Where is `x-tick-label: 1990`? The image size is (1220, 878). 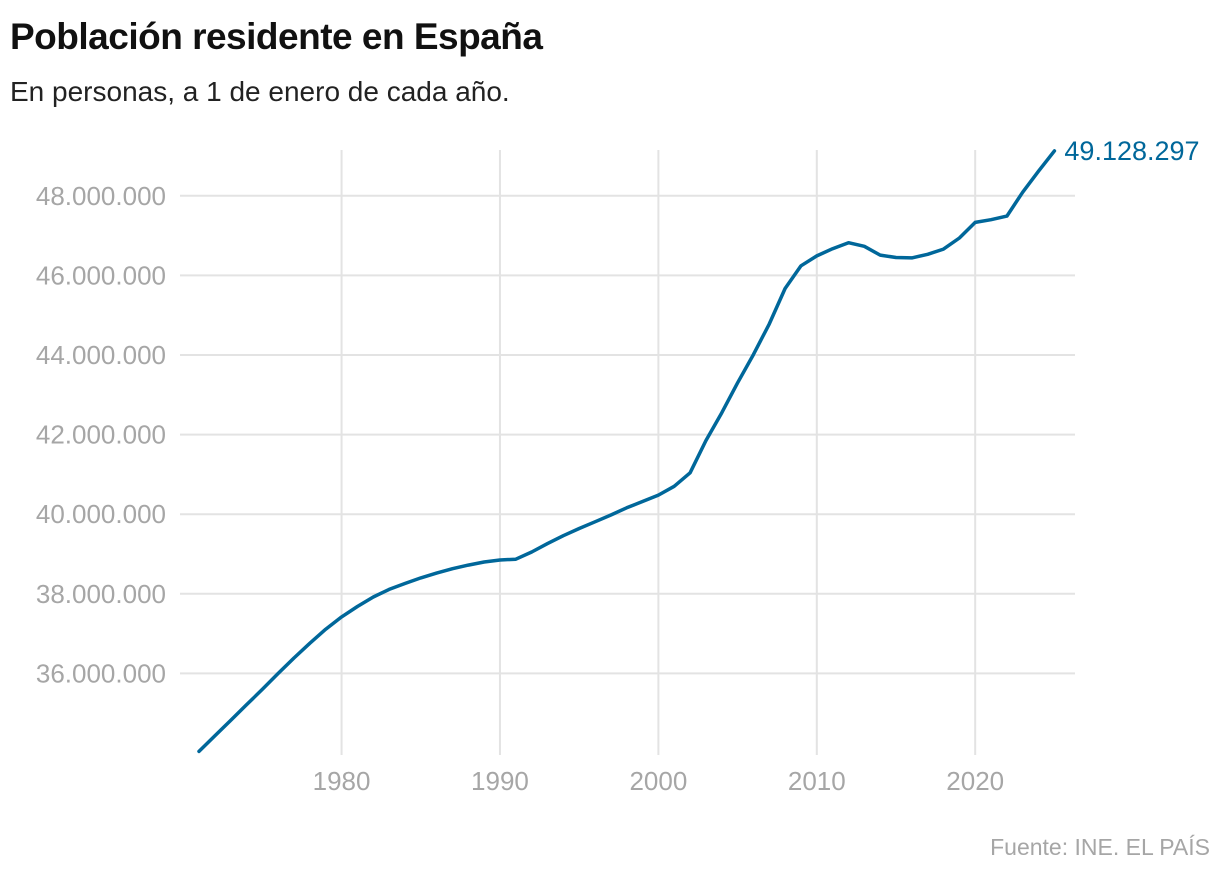
x-tick-label: 1990 is located at coordinates (500, 781).